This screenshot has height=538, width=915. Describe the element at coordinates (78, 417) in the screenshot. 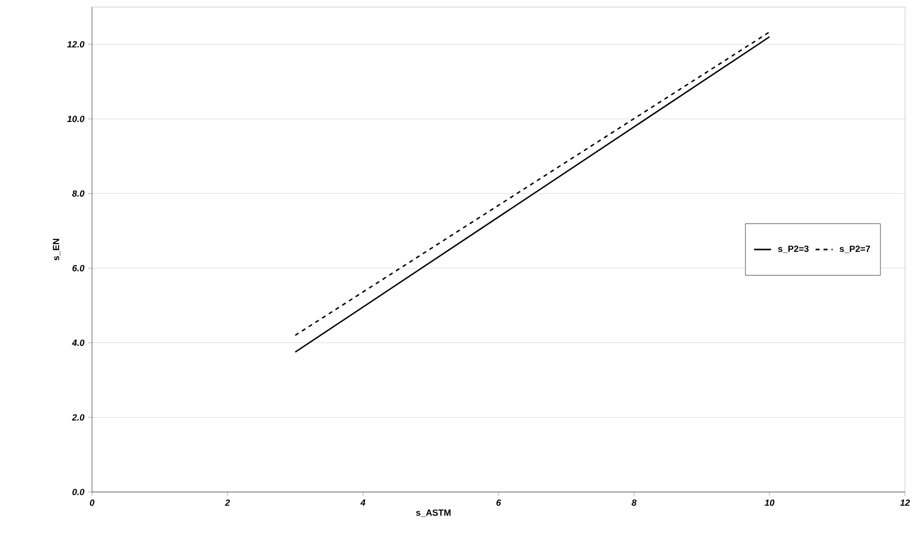

I see `y-tick-label: 2.0` at that location.